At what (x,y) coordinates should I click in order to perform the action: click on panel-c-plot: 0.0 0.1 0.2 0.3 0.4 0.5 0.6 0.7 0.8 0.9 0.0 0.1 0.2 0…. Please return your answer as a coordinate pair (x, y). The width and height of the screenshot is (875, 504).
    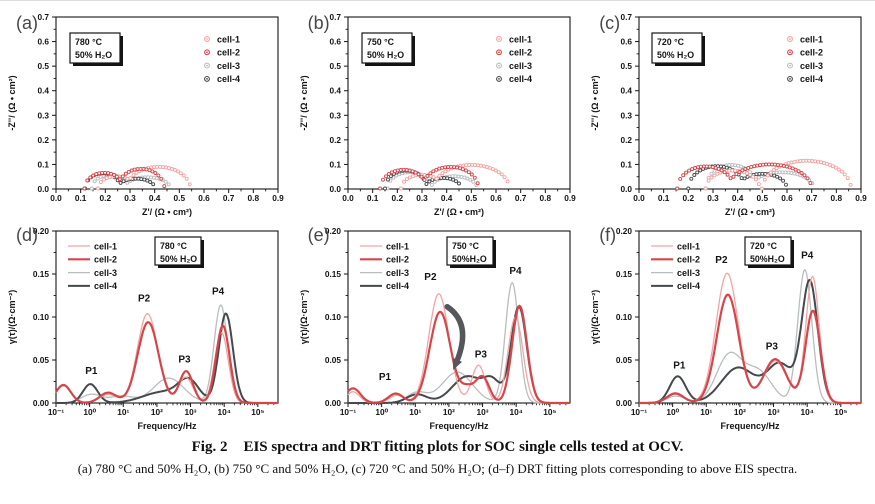
    Looking at the image, I should click on (728, 114).